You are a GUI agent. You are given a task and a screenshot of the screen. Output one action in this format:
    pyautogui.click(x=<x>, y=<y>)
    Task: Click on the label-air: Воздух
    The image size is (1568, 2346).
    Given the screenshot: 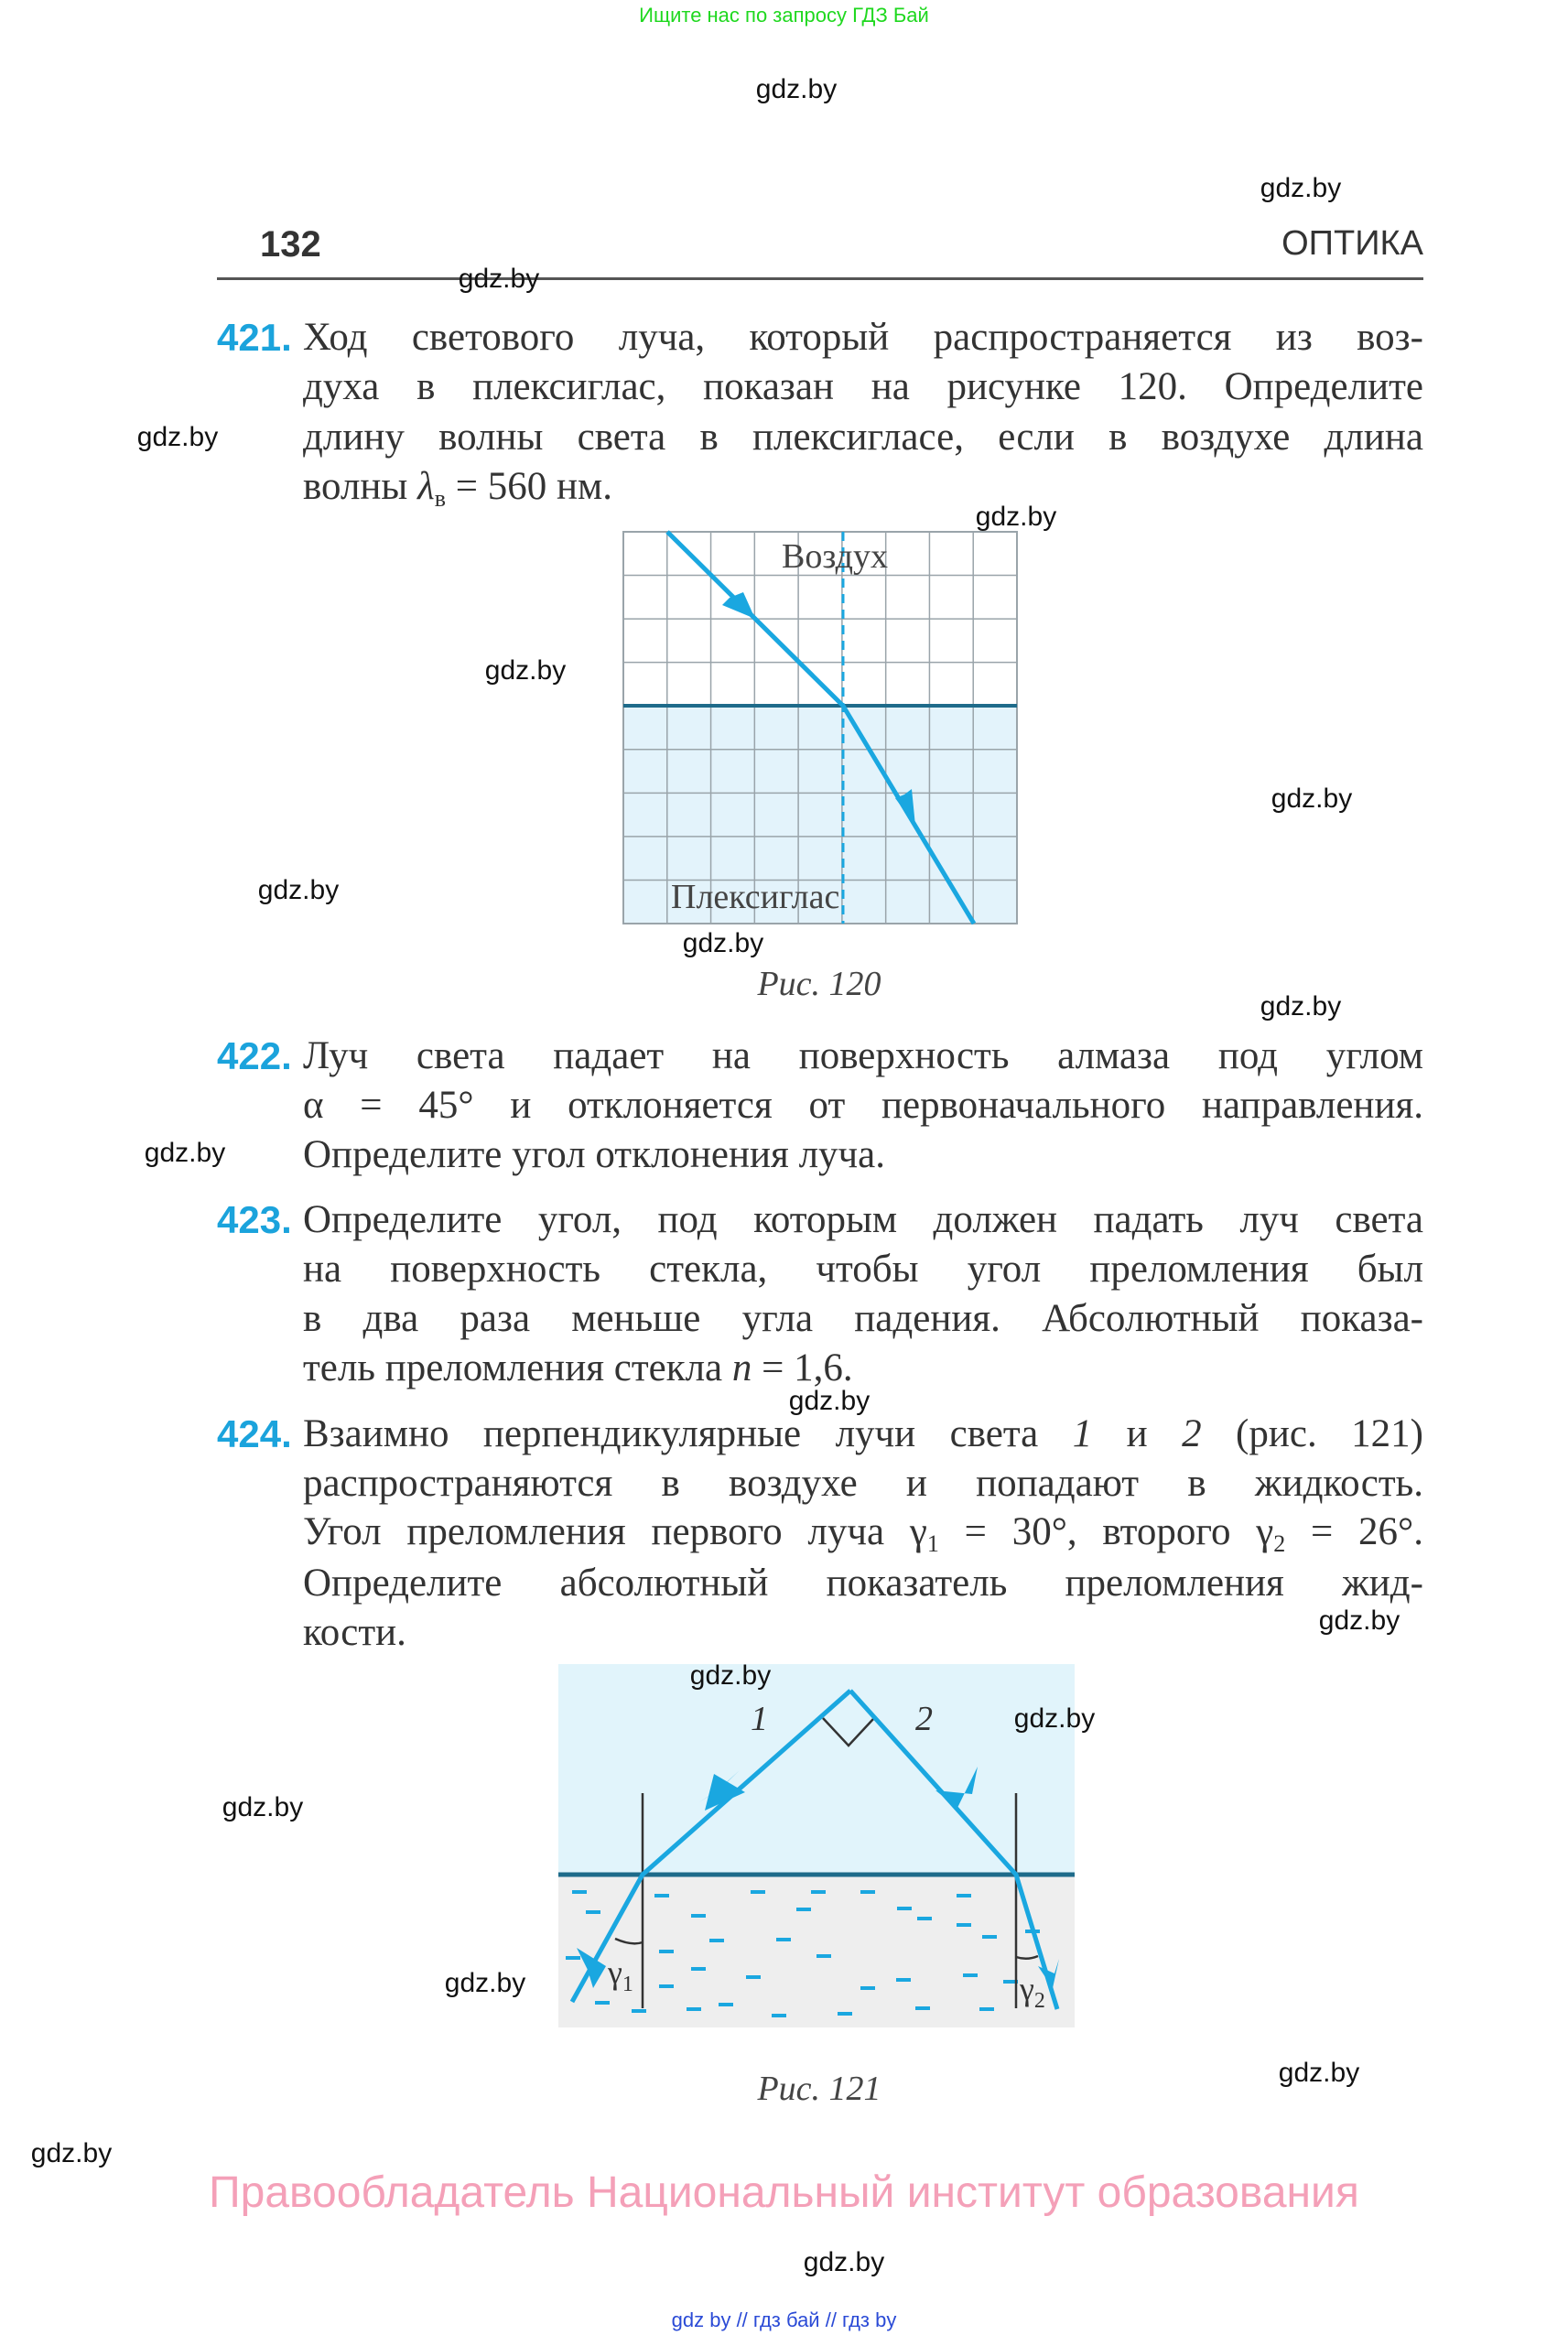 What is the action you would take?
    pyautogui.click(x=836, y=556)
    